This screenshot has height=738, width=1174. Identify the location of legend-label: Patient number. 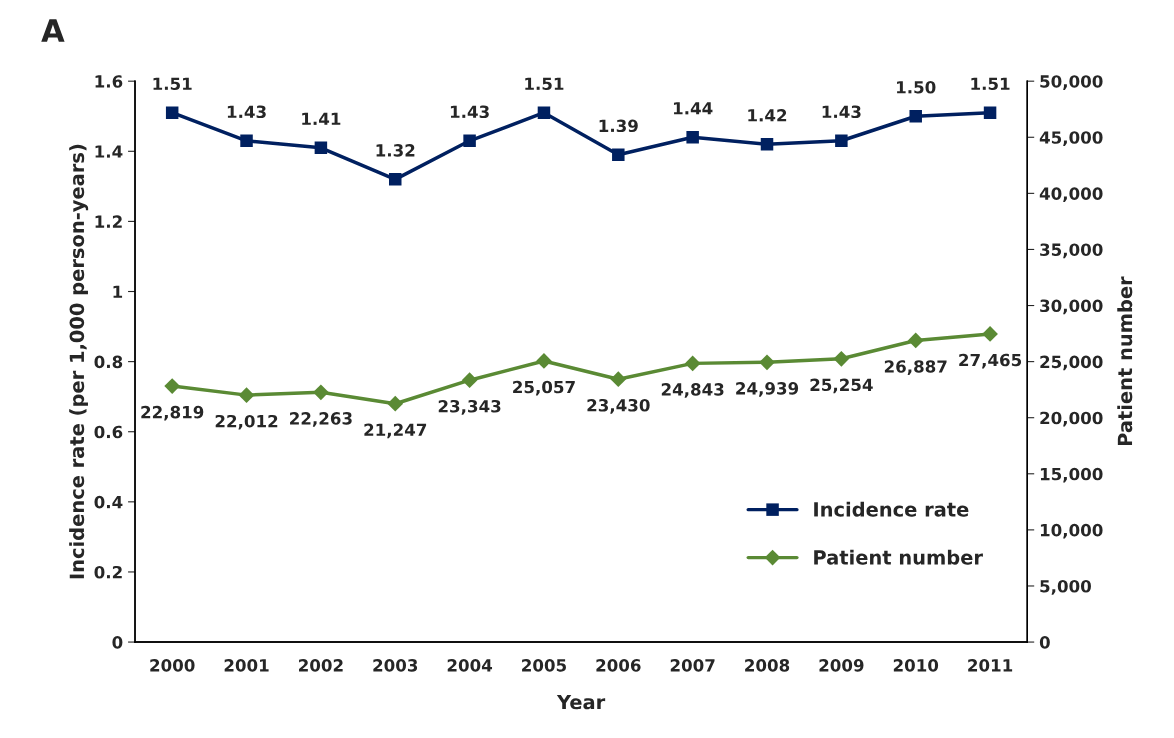
(898, 557).